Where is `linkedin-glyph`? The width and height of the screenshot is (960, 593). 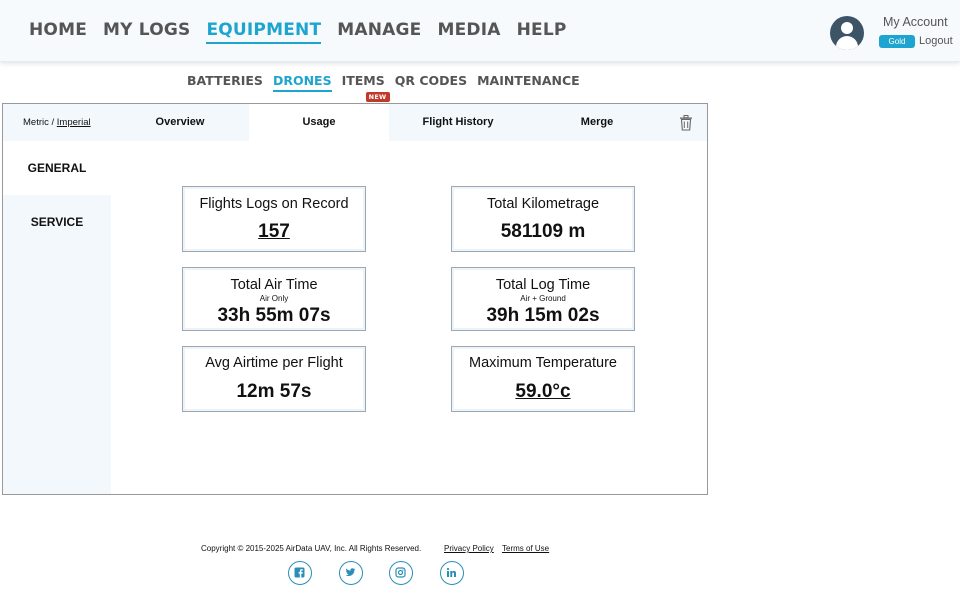
linkedin-glyph is located at coordinates (451, 572).